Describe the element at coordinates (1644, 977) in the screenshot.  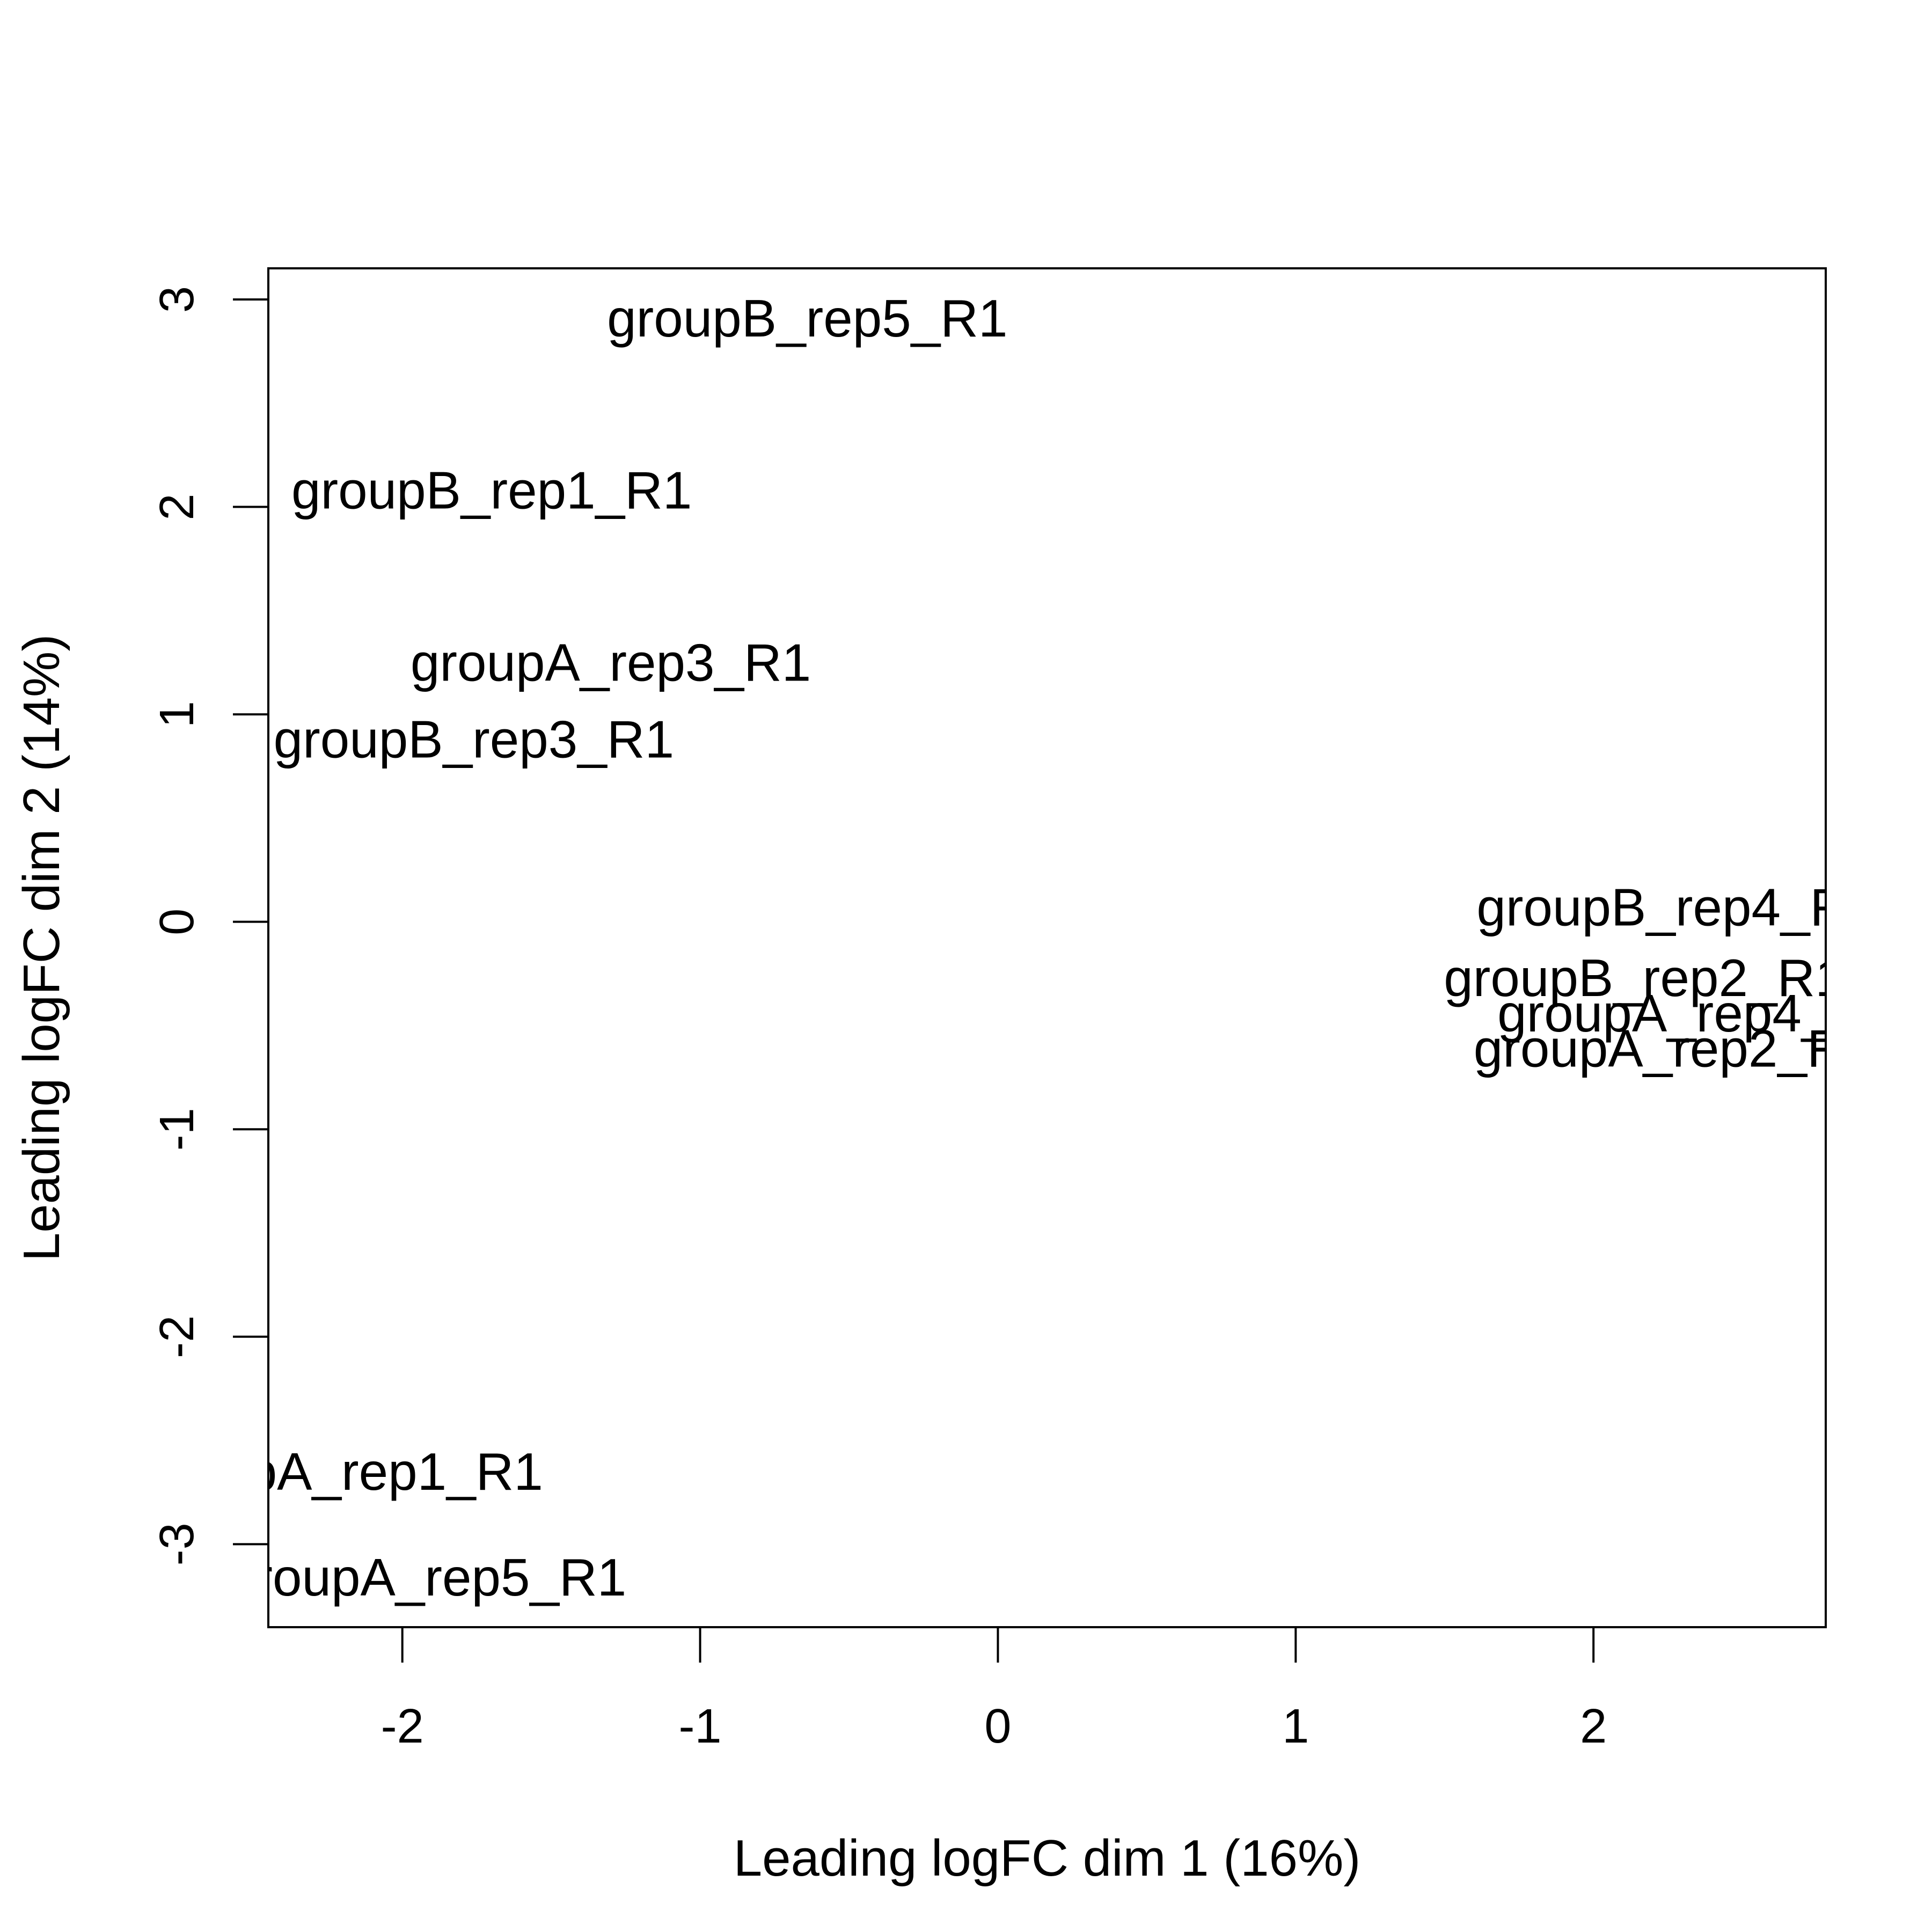
I see `point-label: groupB_rep2_R1` at that location.